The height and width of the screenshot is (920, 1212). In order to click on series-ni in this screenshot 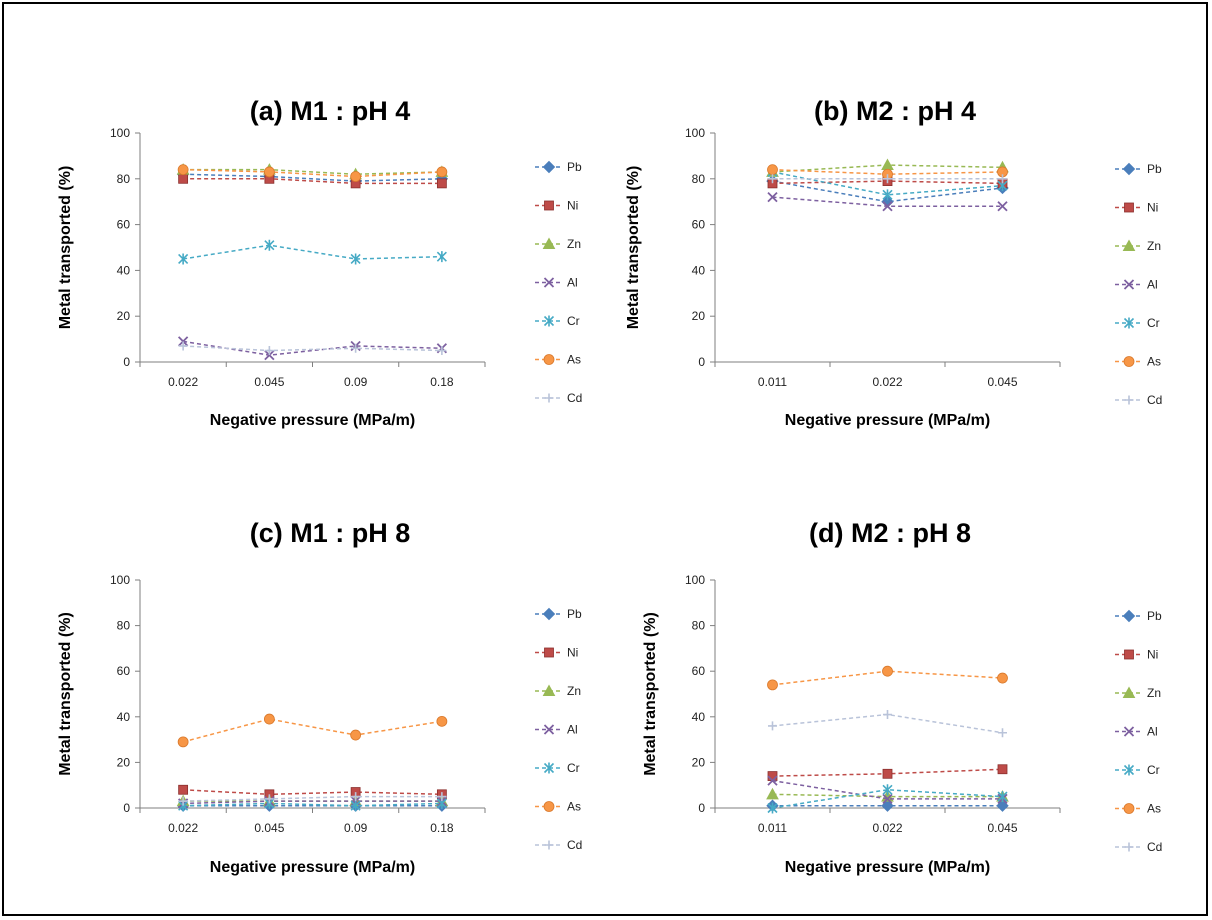, I will do `click(312, 792)`.